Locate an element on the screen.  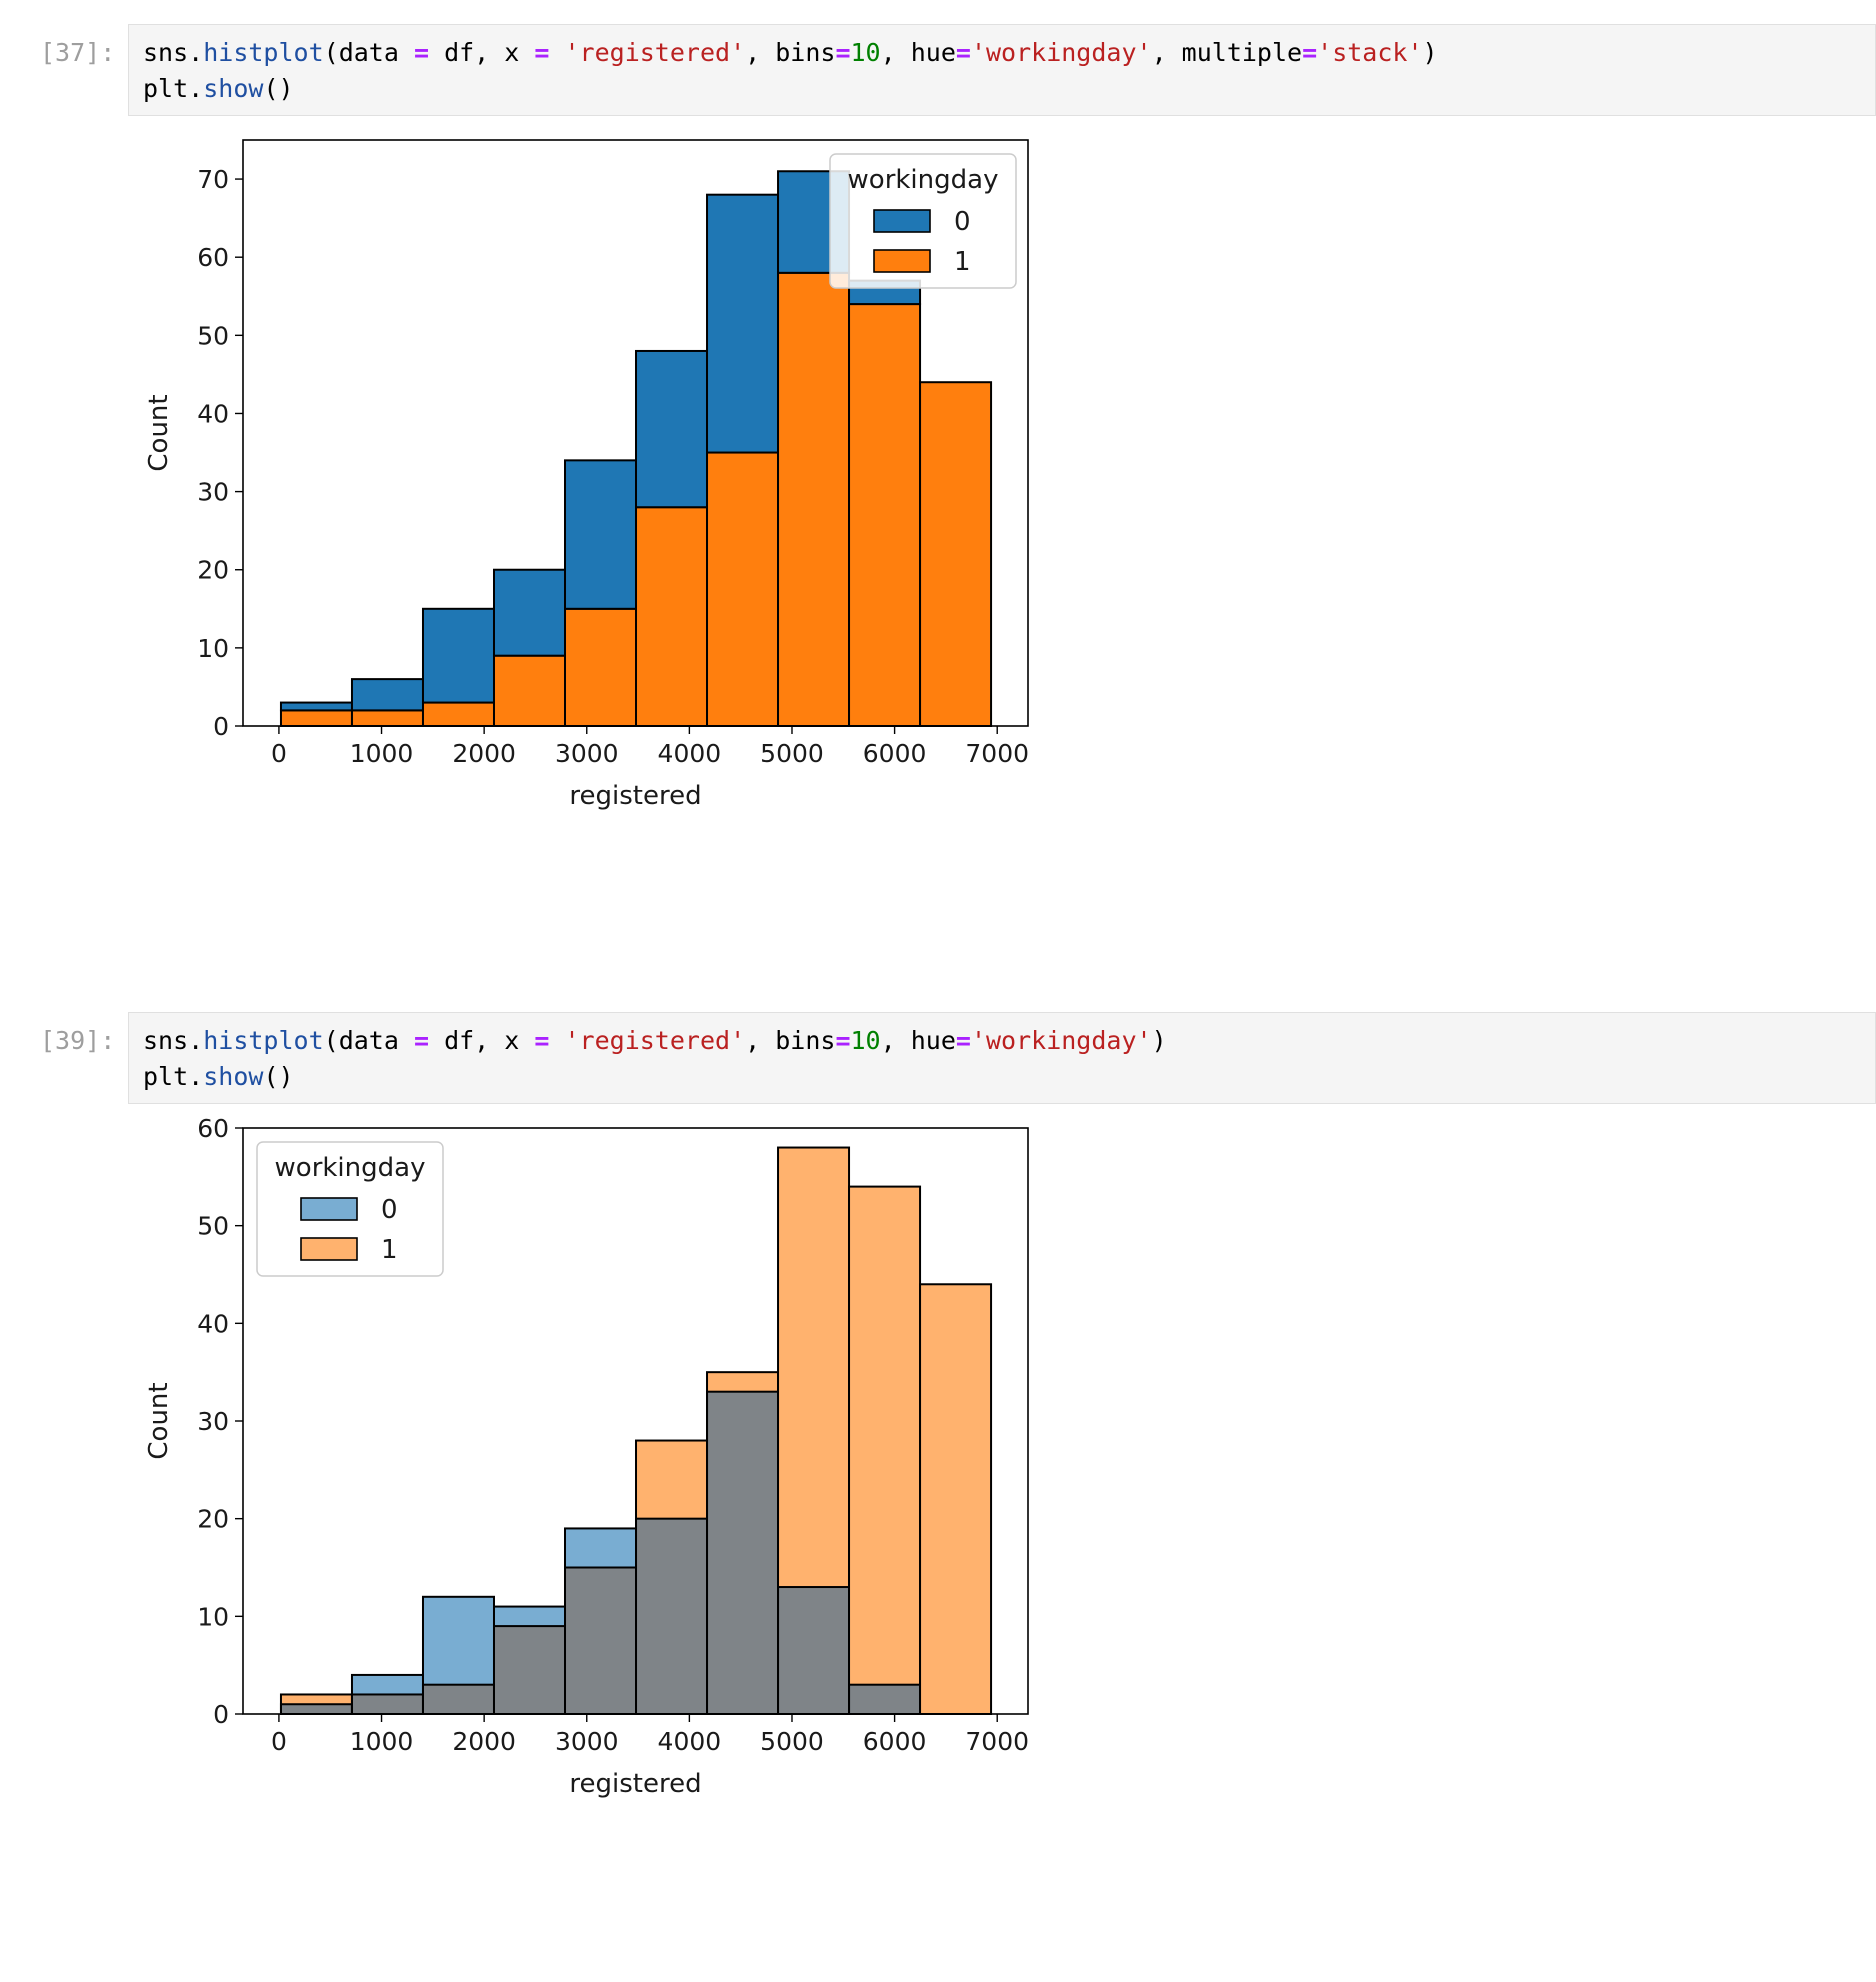
plot-frame is located at coordinates (635, 433).